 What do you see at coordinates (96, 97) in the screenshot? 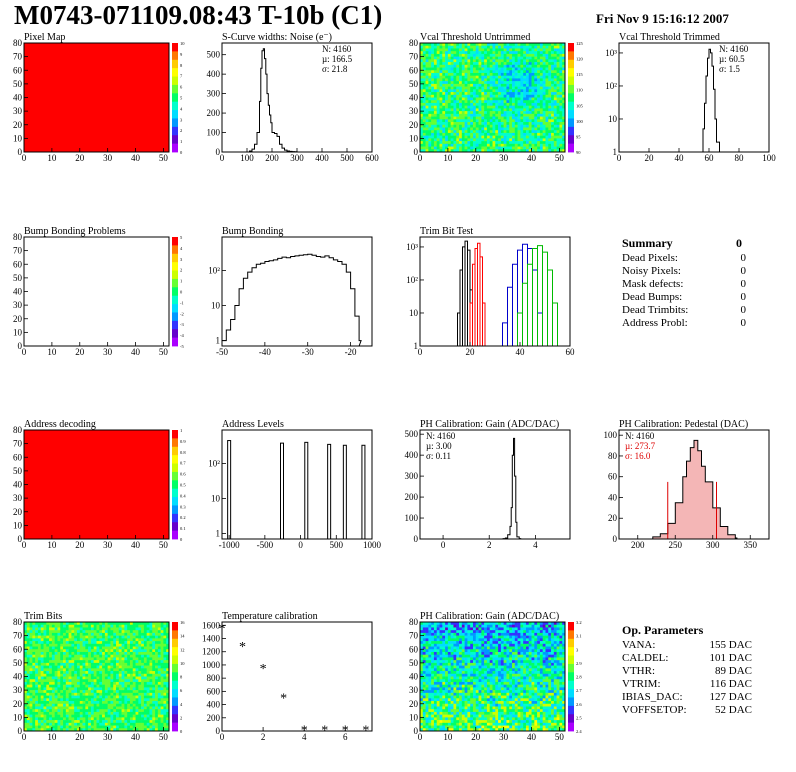
I see `heatmap-fill` at bounding box center [96, 97].